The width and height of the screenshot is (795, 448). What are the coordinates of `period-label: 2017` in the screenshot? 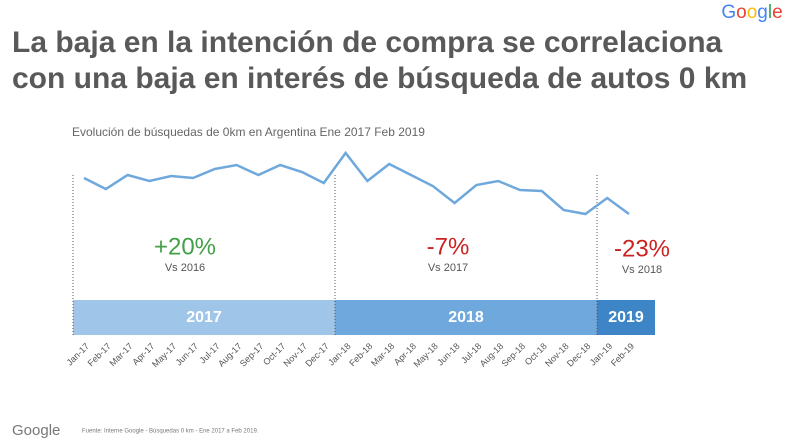 It's located at (204, 317).